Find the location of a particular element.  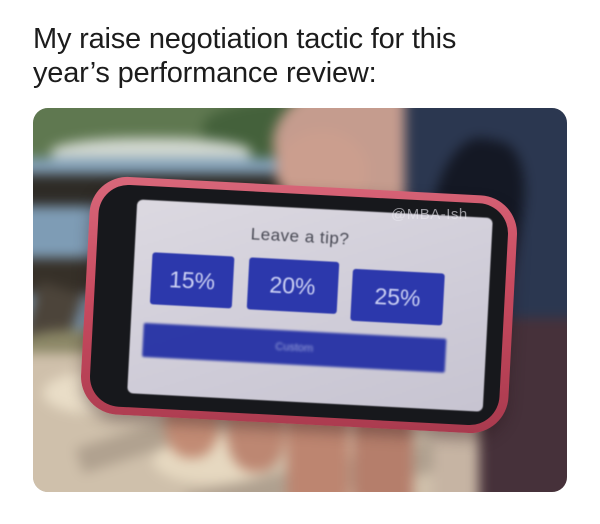

tip-20-button: 20% is located at coordinates (292, 285).